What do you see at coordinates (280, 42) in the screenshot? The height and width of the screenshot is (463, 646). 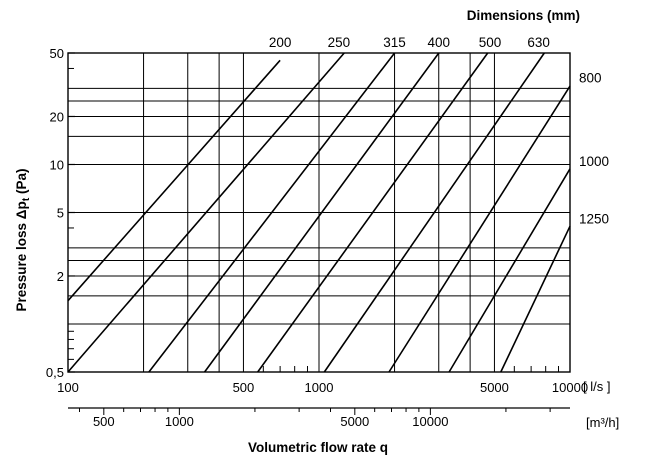 I see `dimension-label-200: 200` at bounding box center [280, 42].